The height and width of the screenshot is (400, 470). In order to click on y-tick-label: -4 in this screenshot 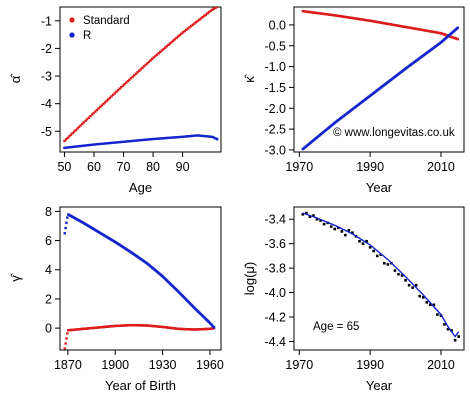, I will do `click(46, 104)`.